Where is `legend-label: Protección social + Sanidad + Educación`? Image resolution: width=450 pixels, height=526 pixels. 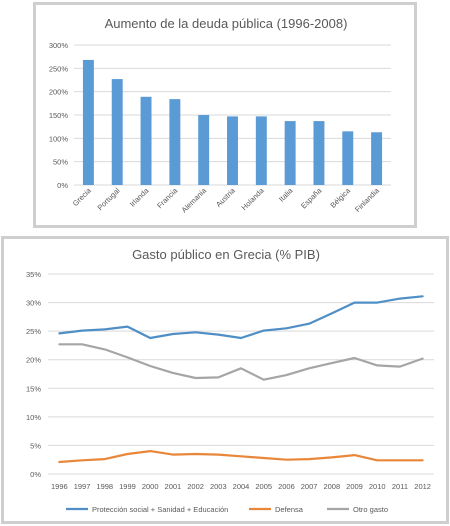
legend-label: Protección social + Sanidad + Educación is located at coordinates (160, 509).